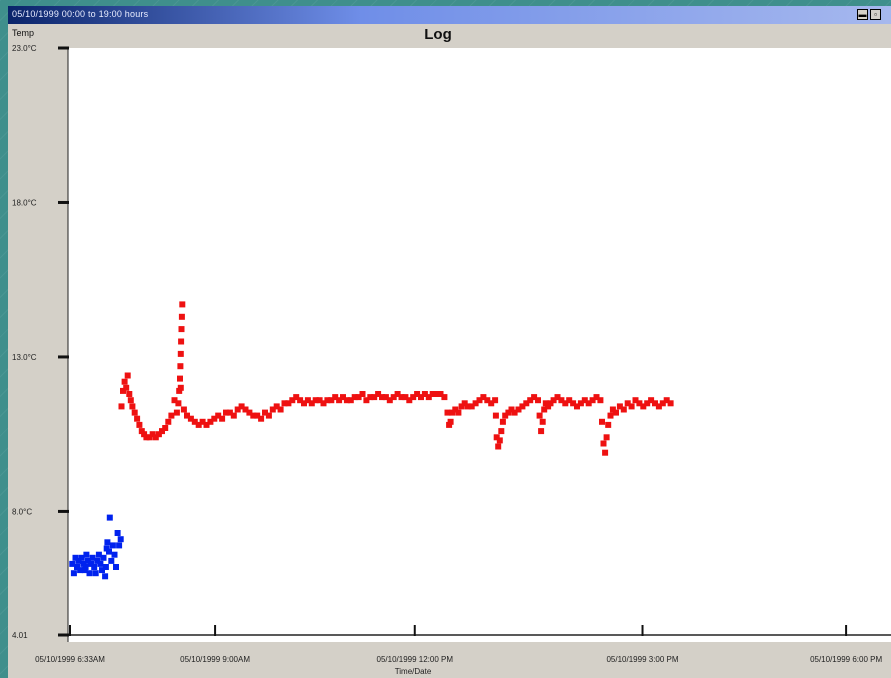 This screenshot has height=678, width=891. I want to click on x-tick-label: 05/10/1999 6:33AM, so click(70, 659).